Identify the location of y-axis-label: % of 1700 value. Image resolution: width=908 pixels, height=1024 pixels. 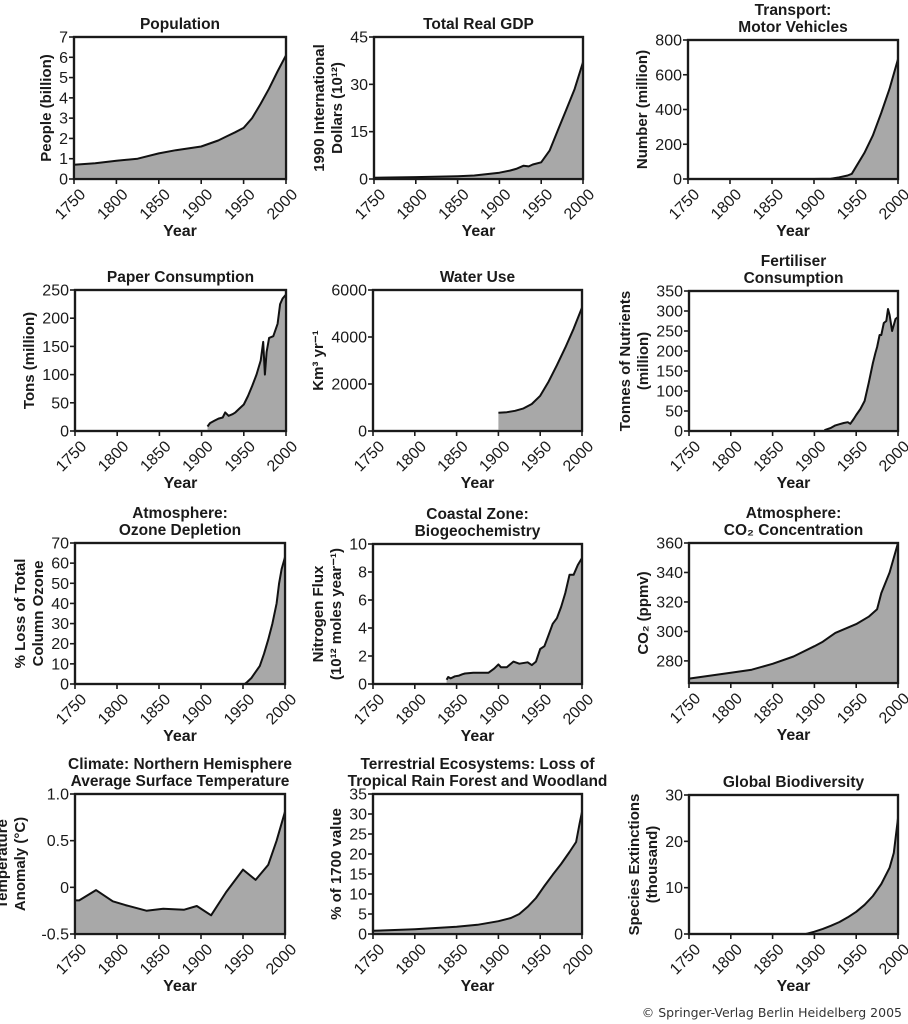
(336, 864).